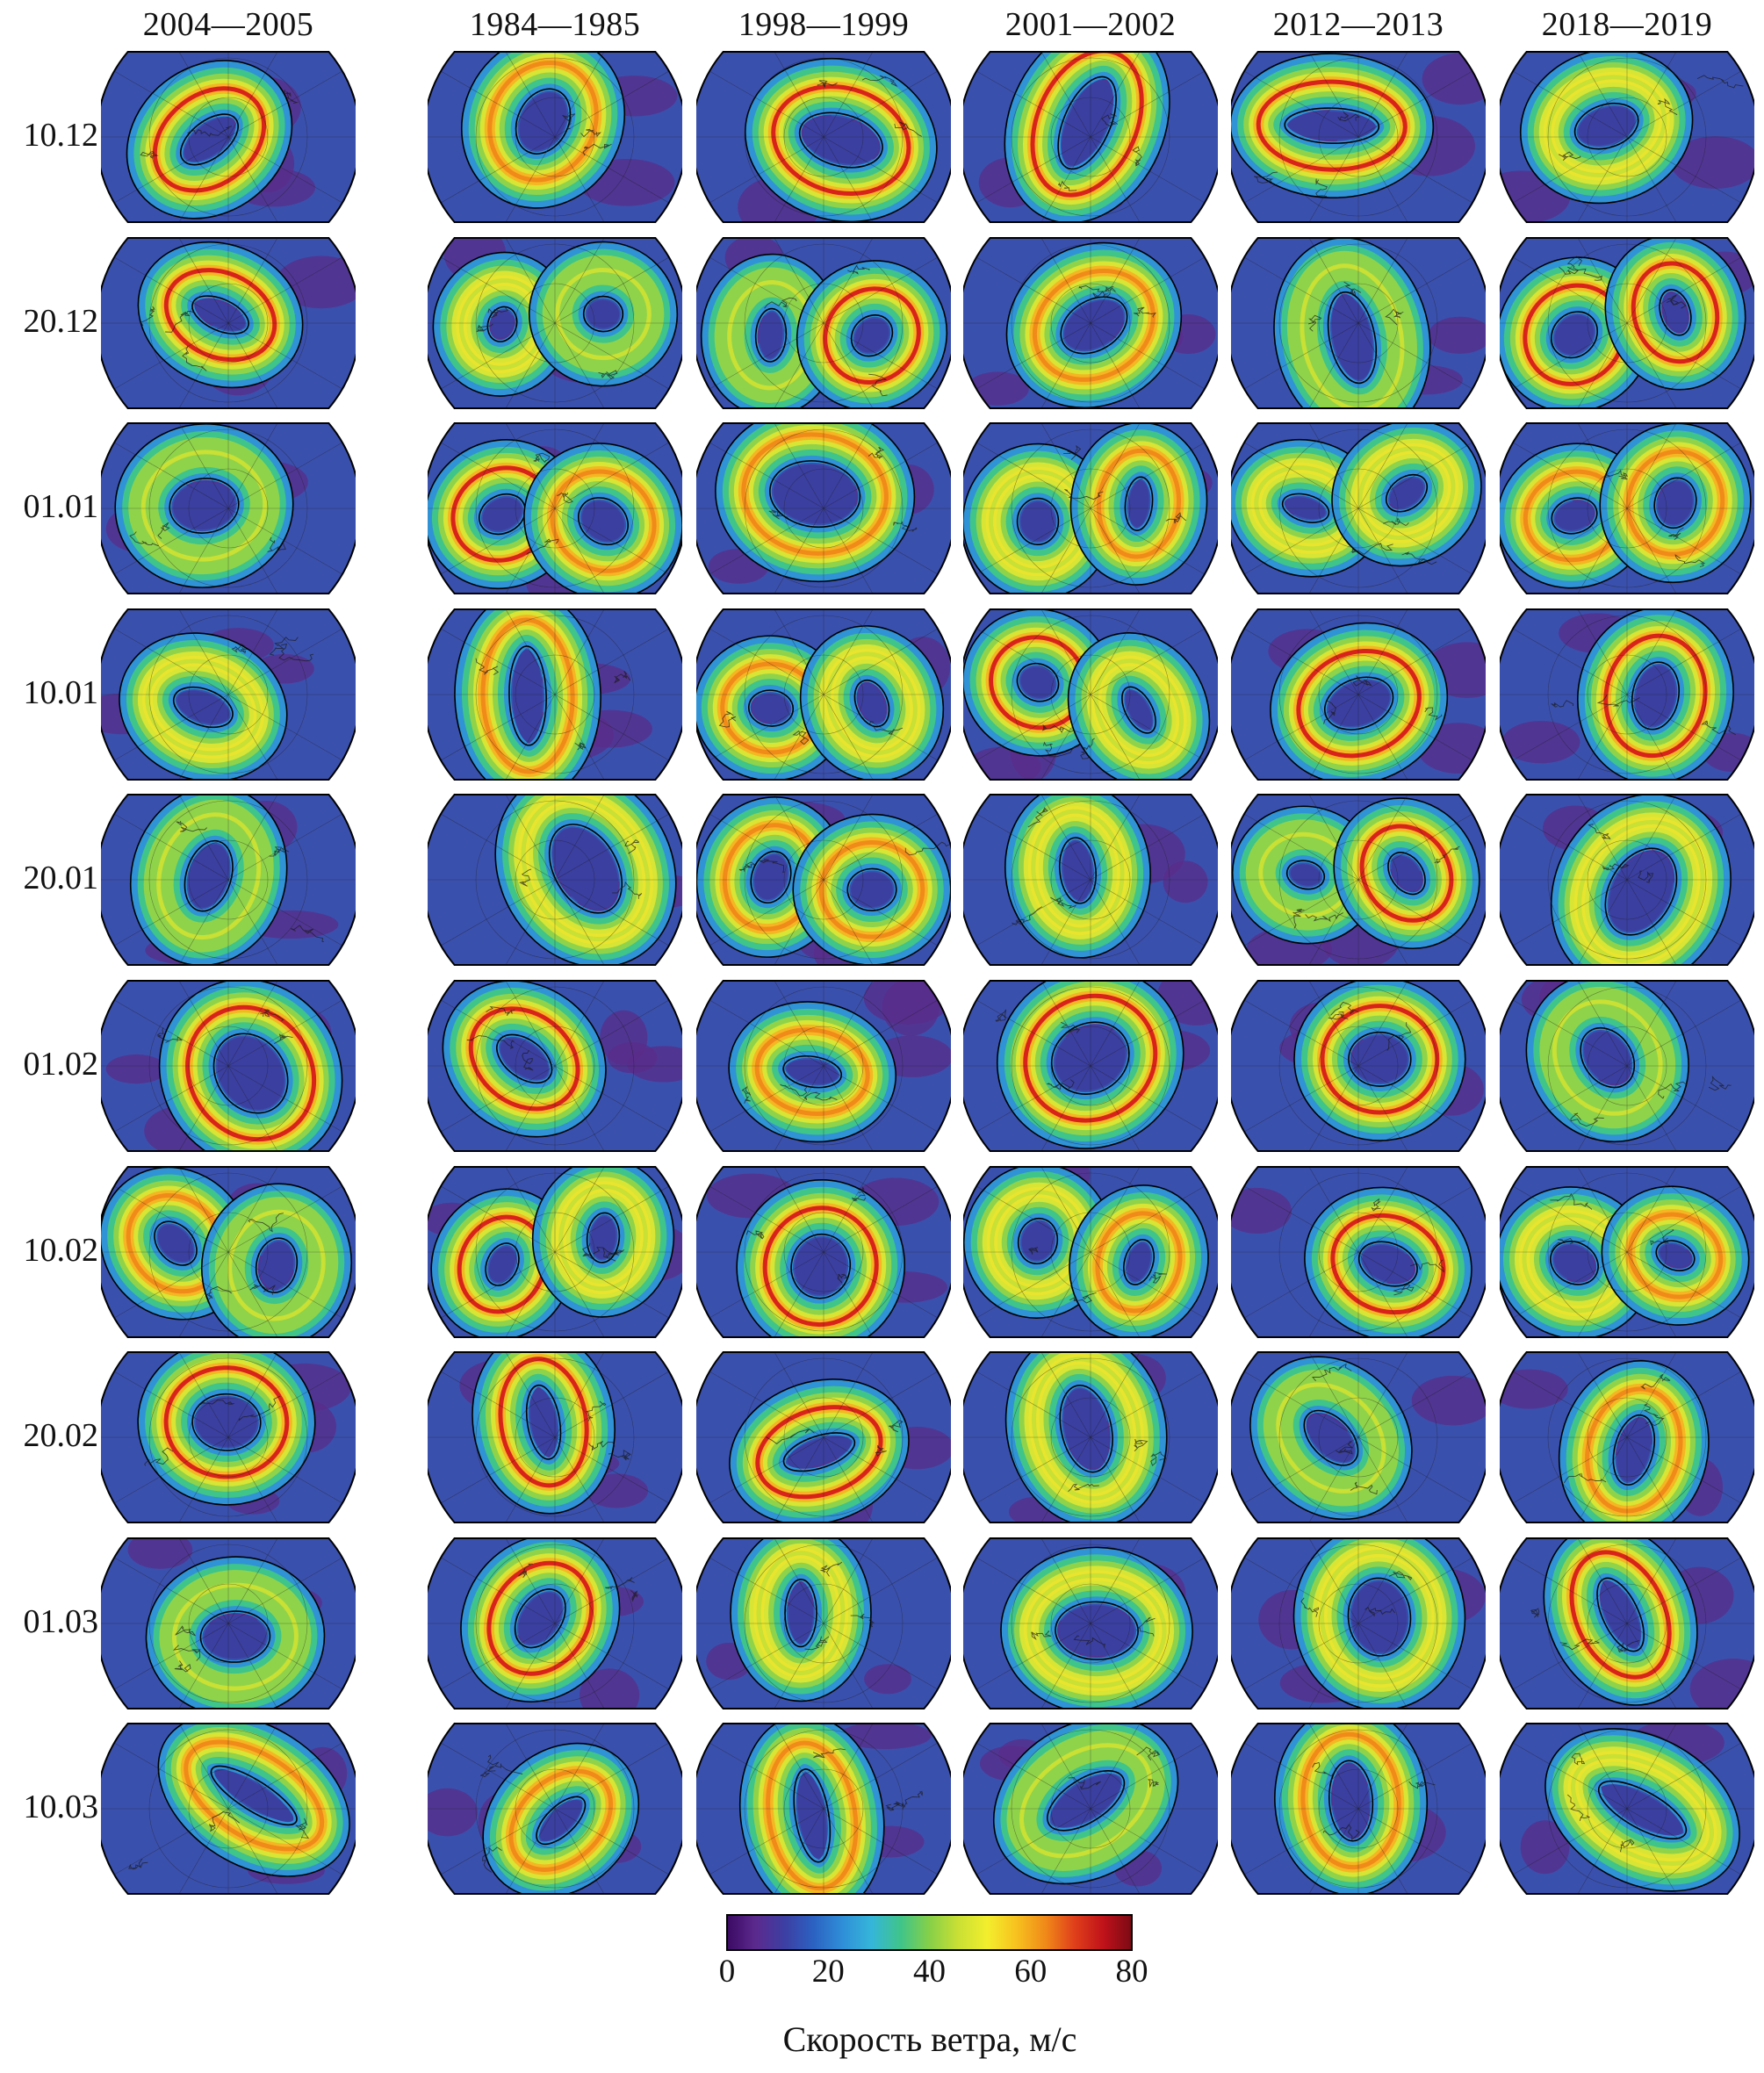 The image size is (1764, 2073). Describe the element at coordinates (727, 1972) in the screenshot. I see `colorbar-tick-label: 0` at that location.